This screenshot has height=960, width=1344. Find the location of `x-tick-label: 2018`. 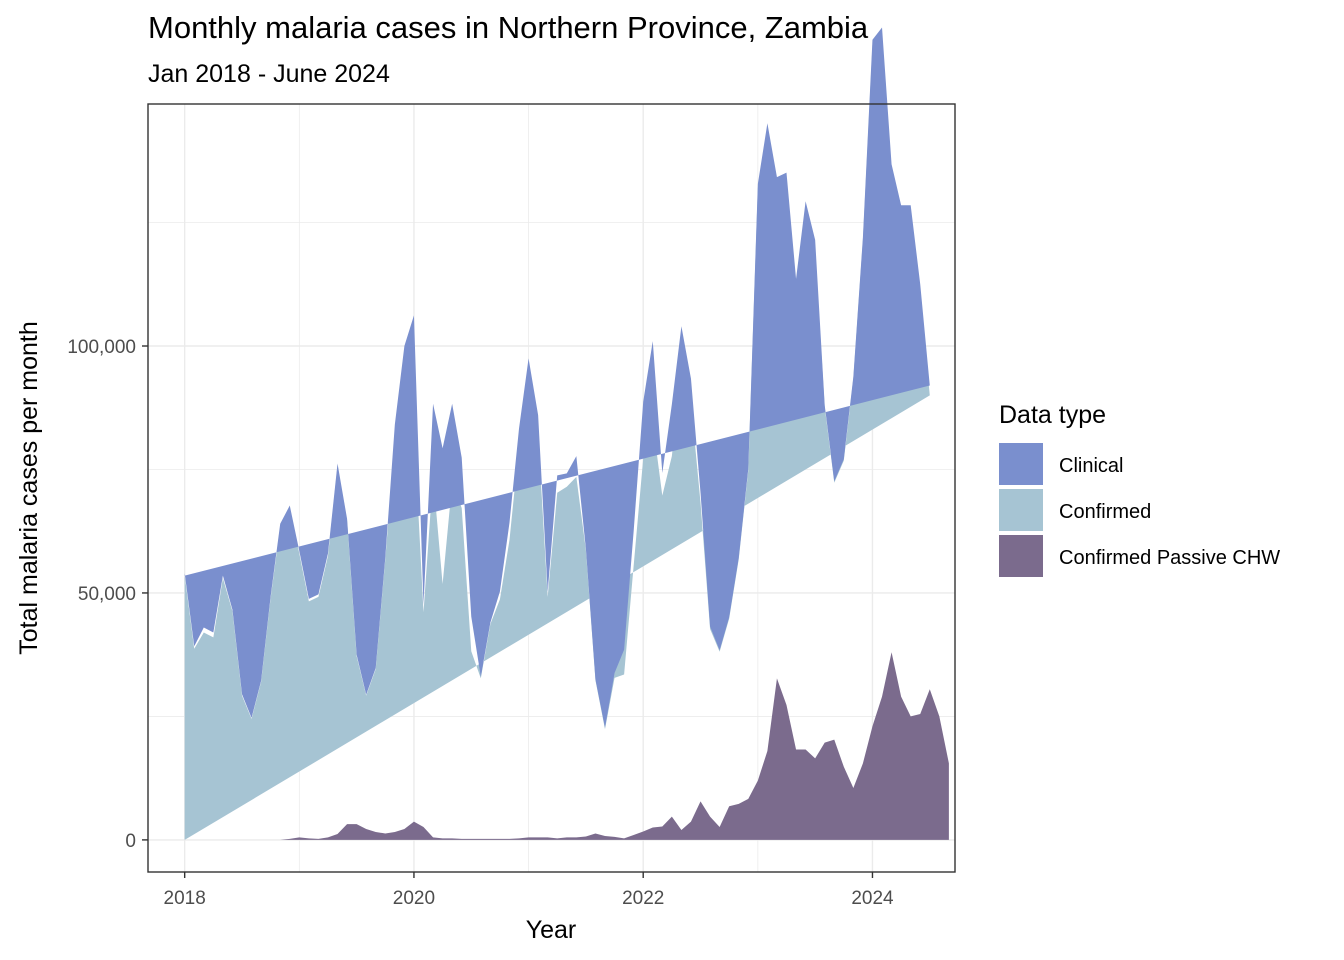

x-tick-label: 2018 is located at coordinates (185, 898).